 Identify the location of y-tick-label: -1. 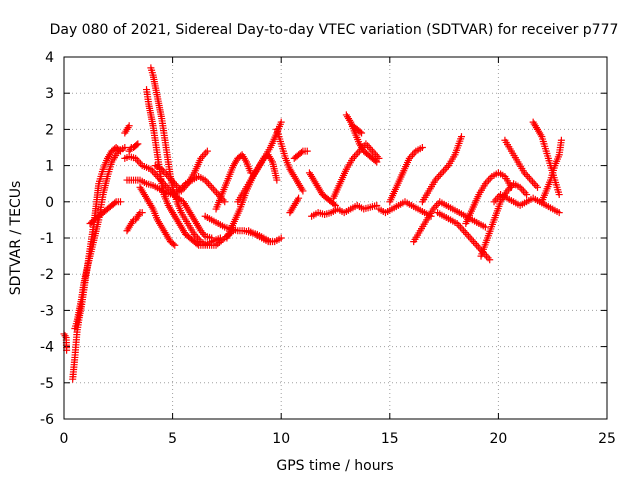
(47, 239).